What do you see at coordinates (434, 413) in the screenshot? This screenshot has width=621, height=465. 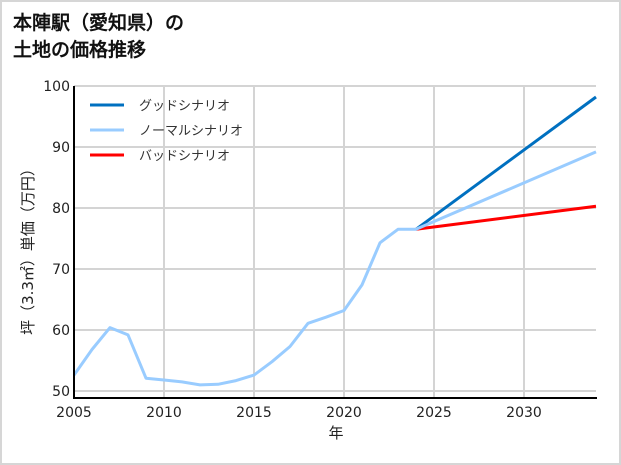 I see `x-tick-label: 2025` at bounding box center [434, 413].